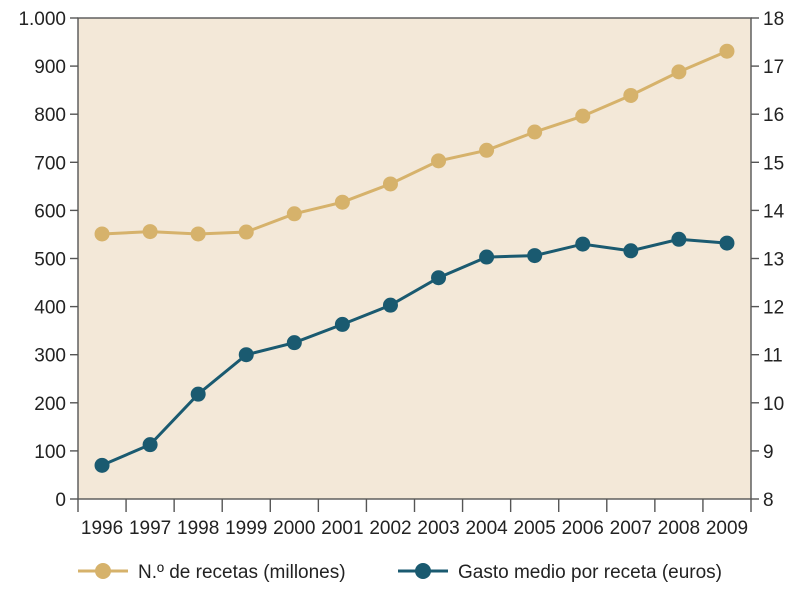 This screenshot has height=600, width=794. What do you see at coordinates (768, 452) in the screenshot?
I see `y-right-tick-label: 9` at bounding box center [768, 452].